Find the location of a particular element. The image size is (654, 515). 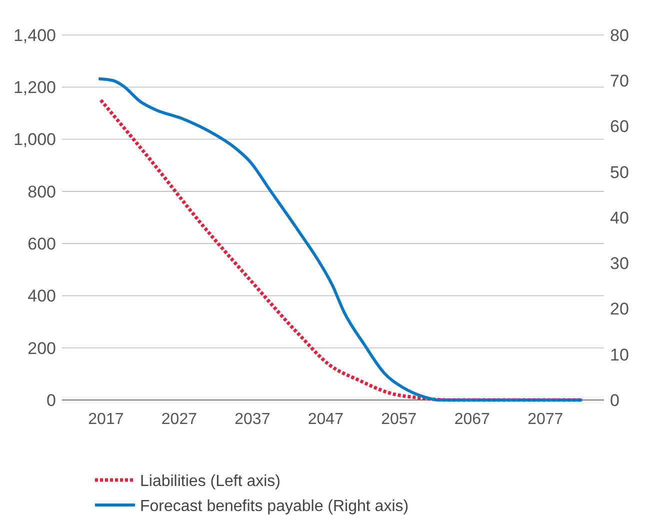

y-tick-label: 600 is located at coordinates (42, 244).